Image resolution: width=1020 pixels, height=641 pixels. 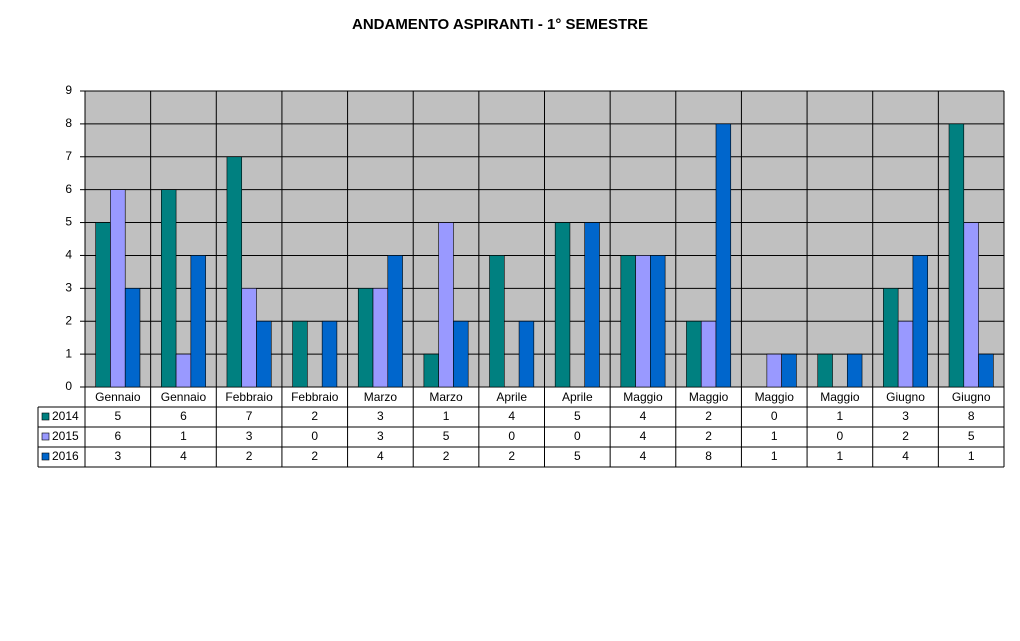 I want to click on x-tick-label: Gennaio, so click(x=118, y=397).